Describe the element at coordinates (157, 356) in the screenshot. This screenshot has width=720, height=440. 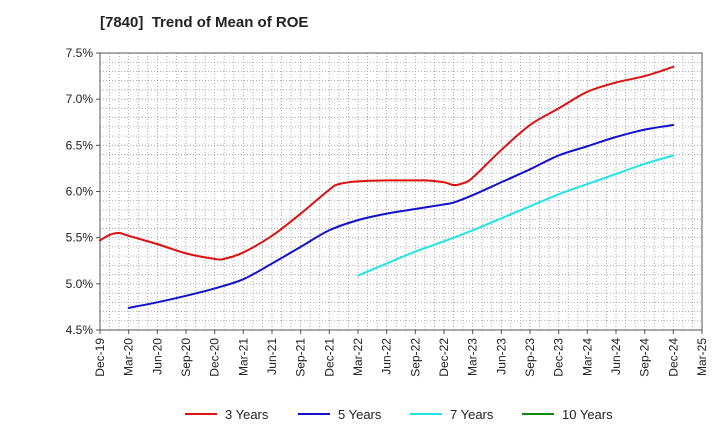
I see `x-tick-label: Jun-20` at that location.